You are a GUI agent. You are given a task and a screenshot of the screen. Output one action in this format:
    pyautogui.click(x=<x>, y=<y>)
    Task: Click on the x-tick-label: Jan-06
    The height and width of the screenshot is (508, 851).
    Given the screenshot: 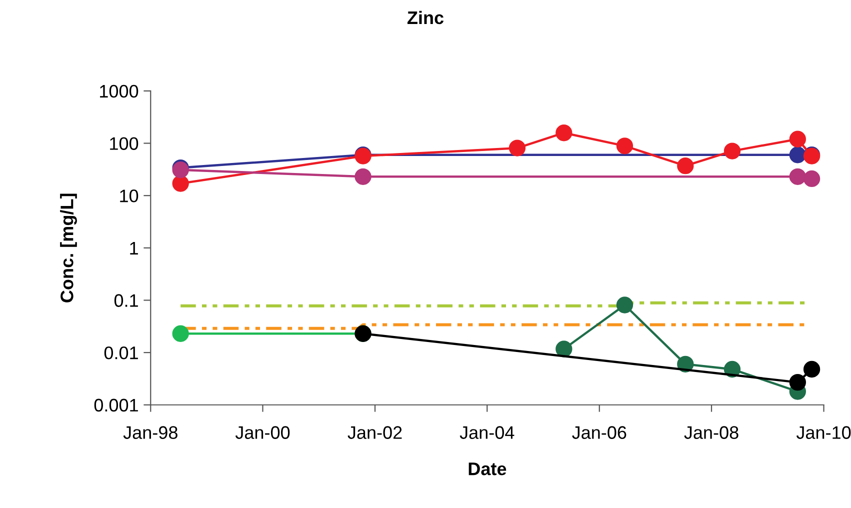 What is the action you would take?
    pyautogui.click(x=599, y=432)
    